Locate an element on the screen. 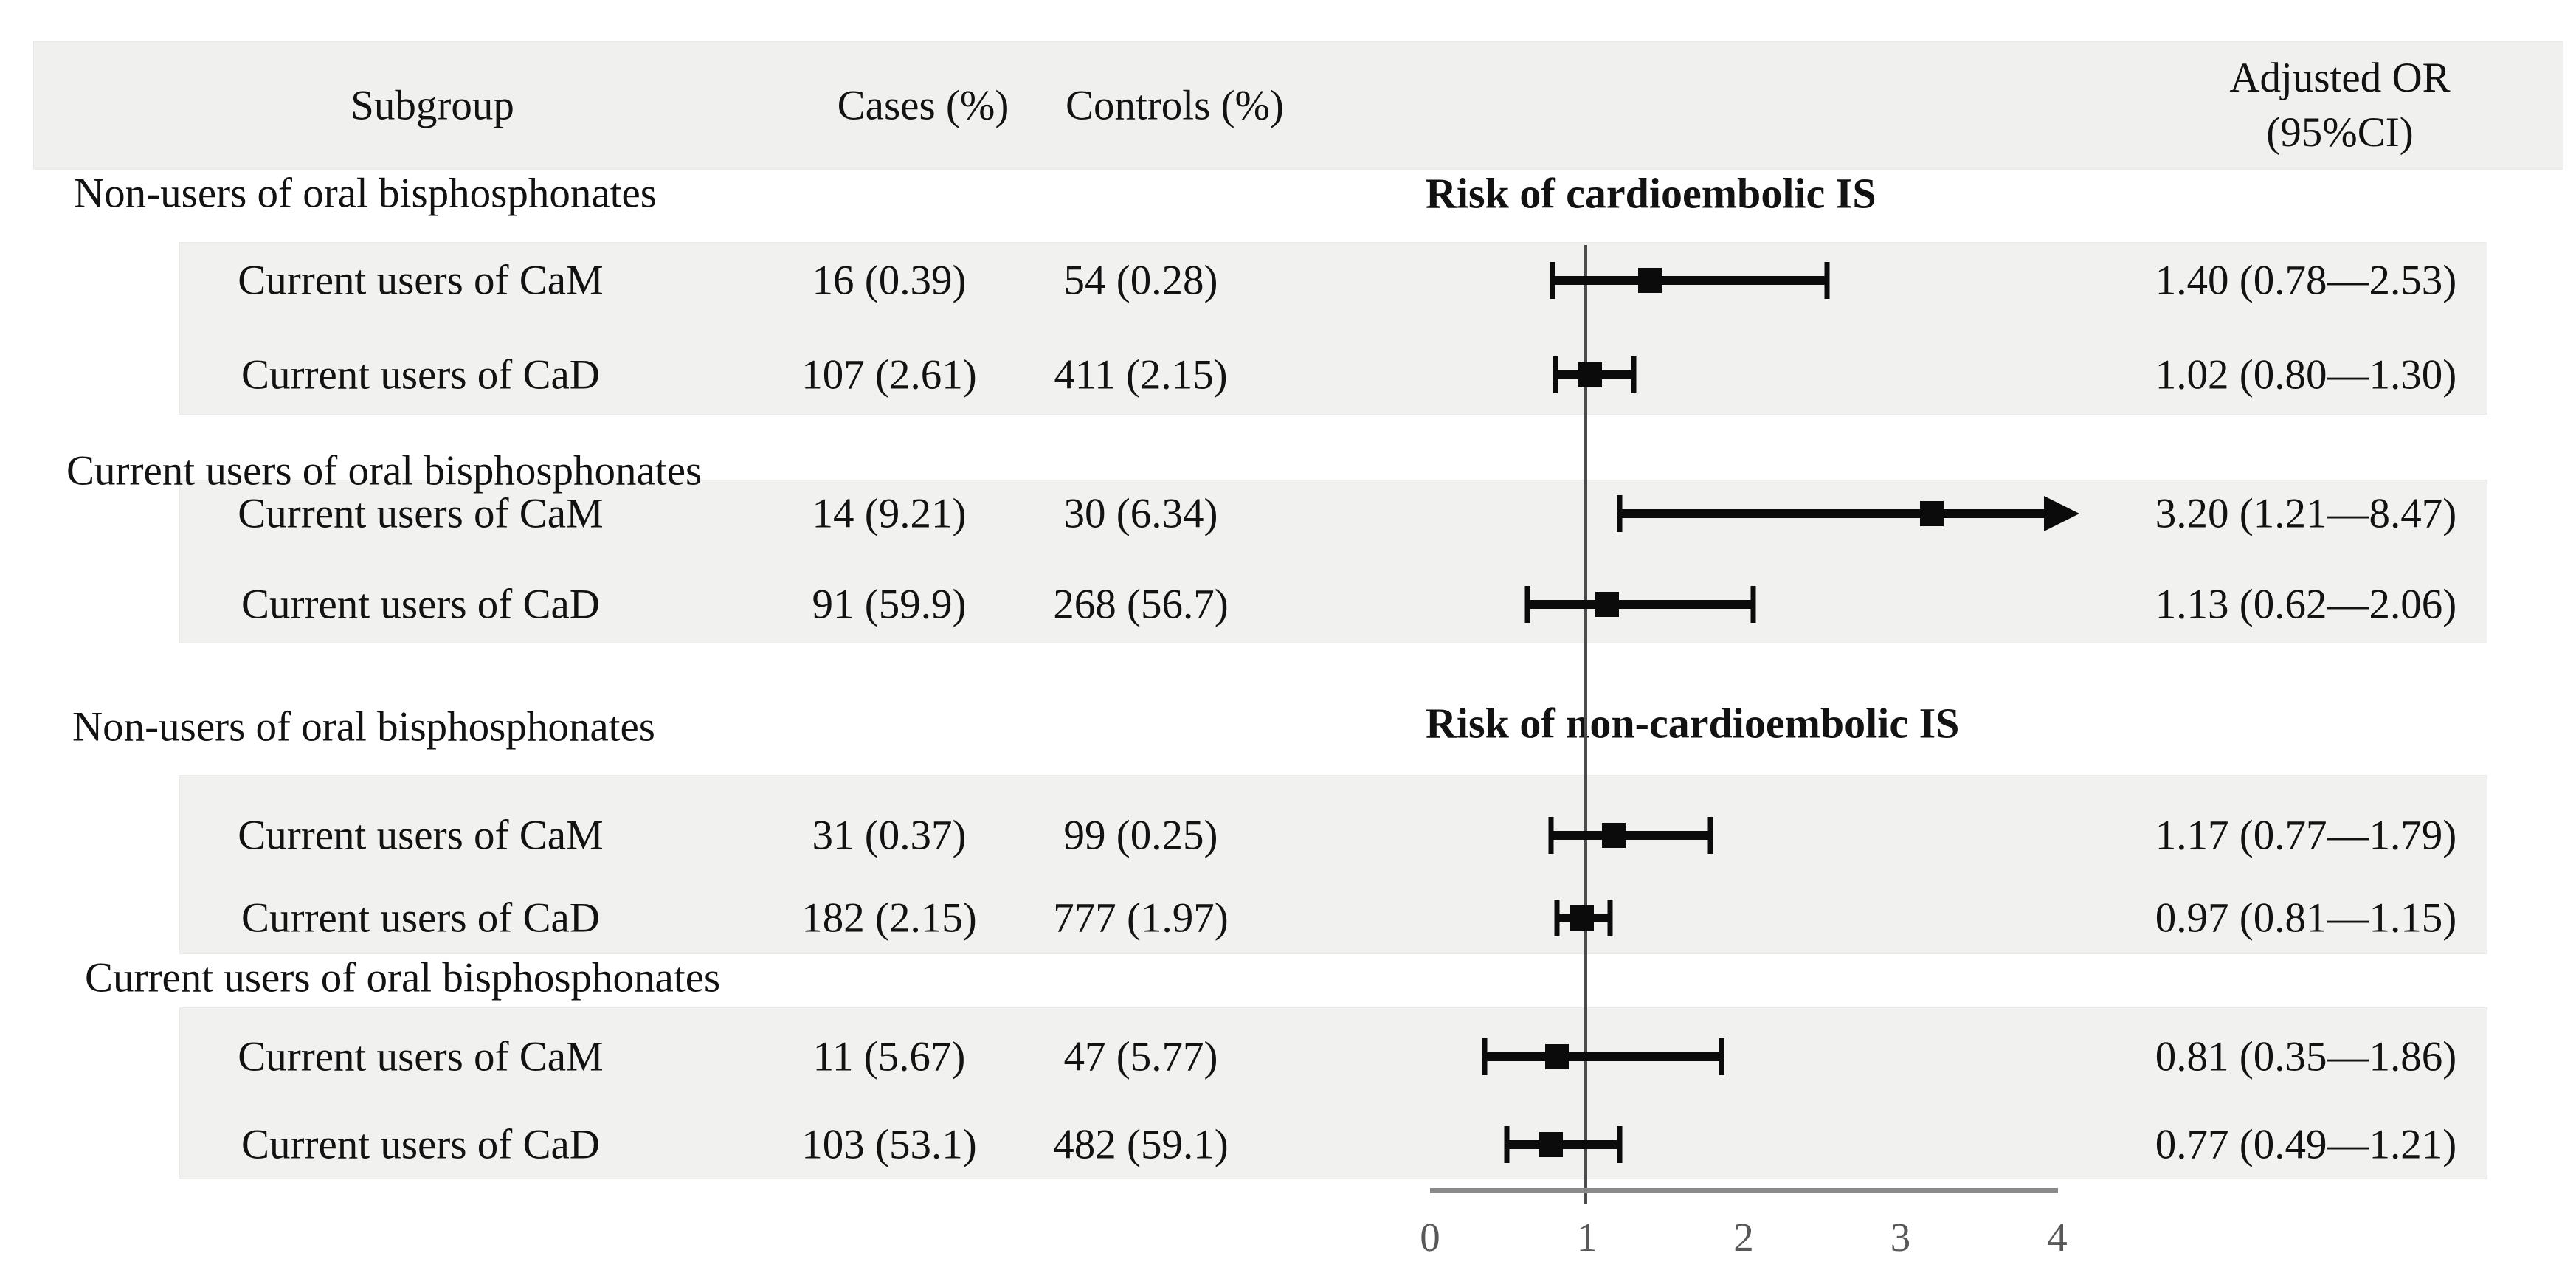 The width and height of the screenshot is (2576, 1287). x-axis-line is located at coordinates (1744, 1190).